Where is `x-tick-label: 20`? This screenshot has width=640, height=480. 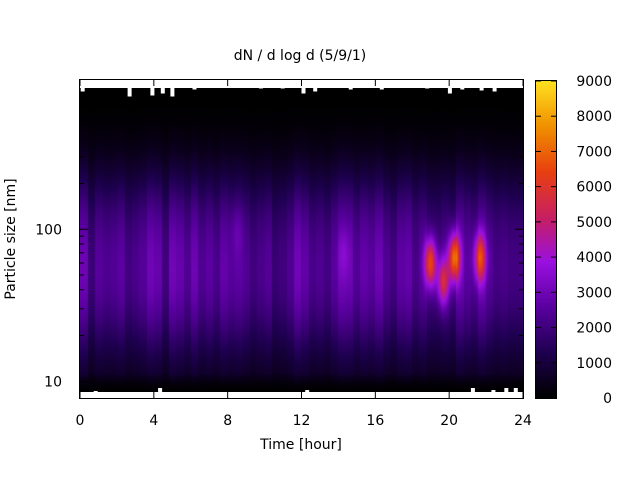
x-tick-label: 20 is located at coordinates (449, 421).